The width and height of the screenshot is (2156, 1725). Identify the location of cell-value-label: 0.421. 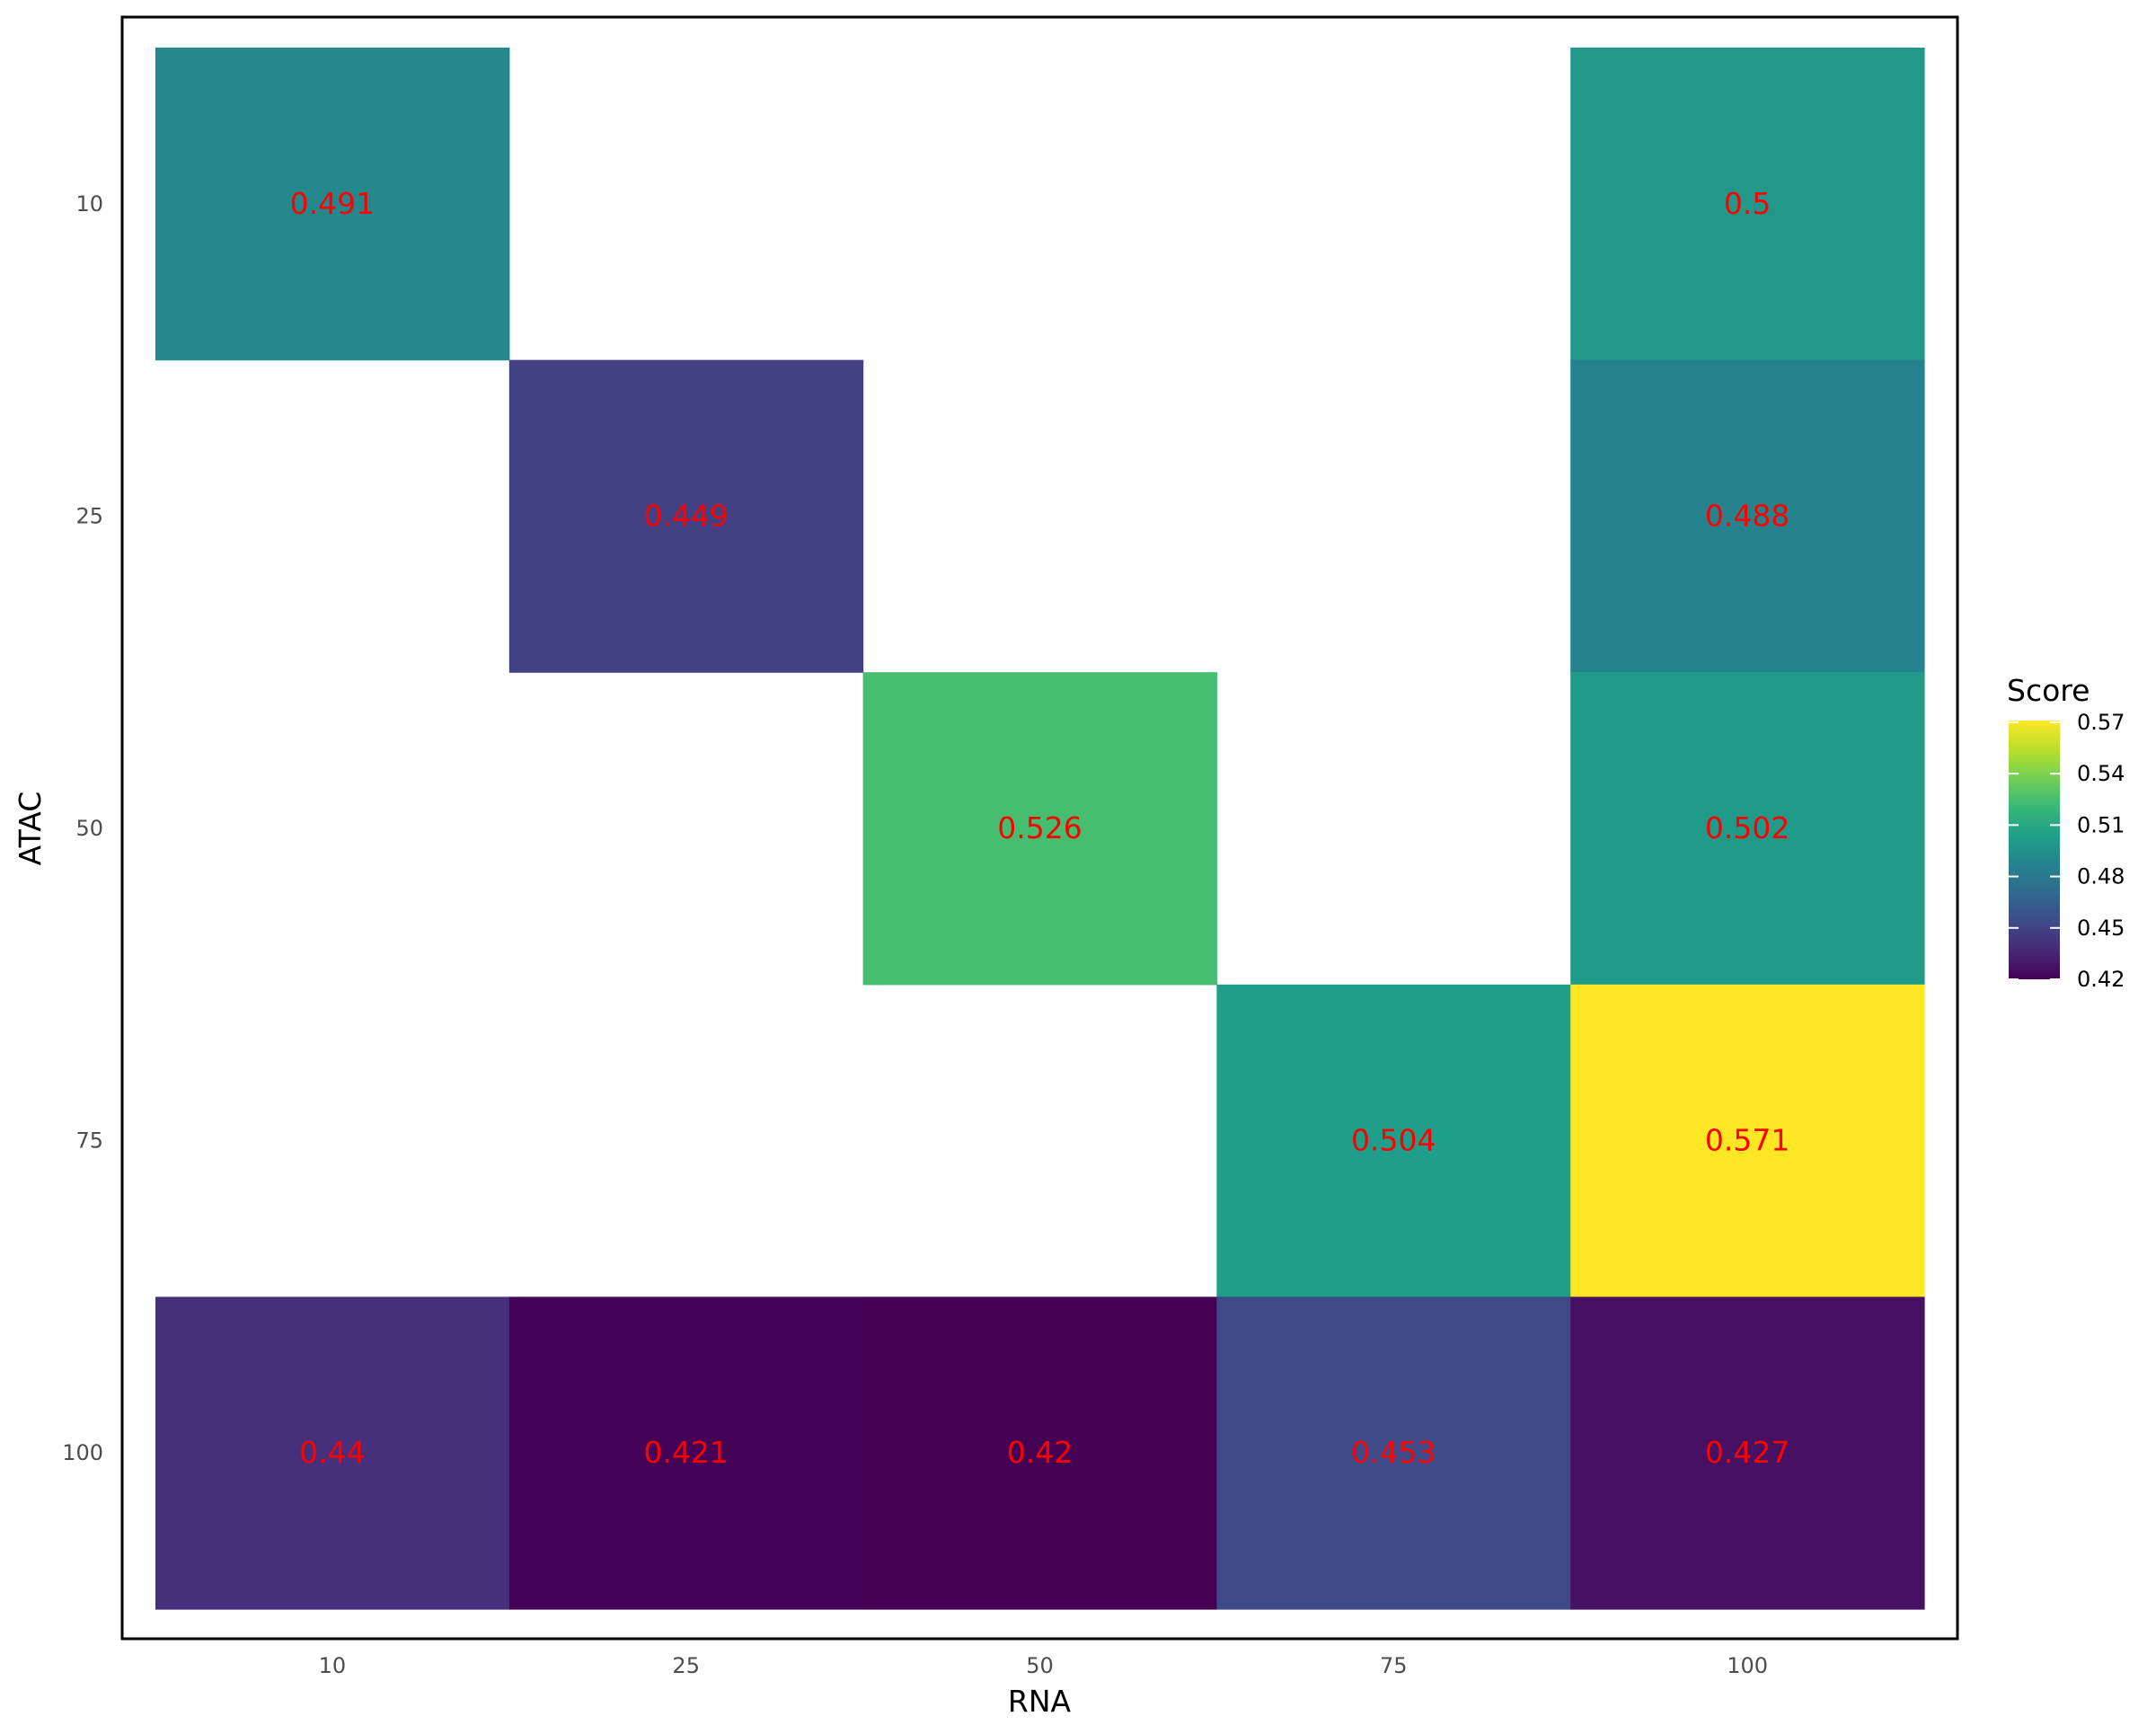
(686, 1452).